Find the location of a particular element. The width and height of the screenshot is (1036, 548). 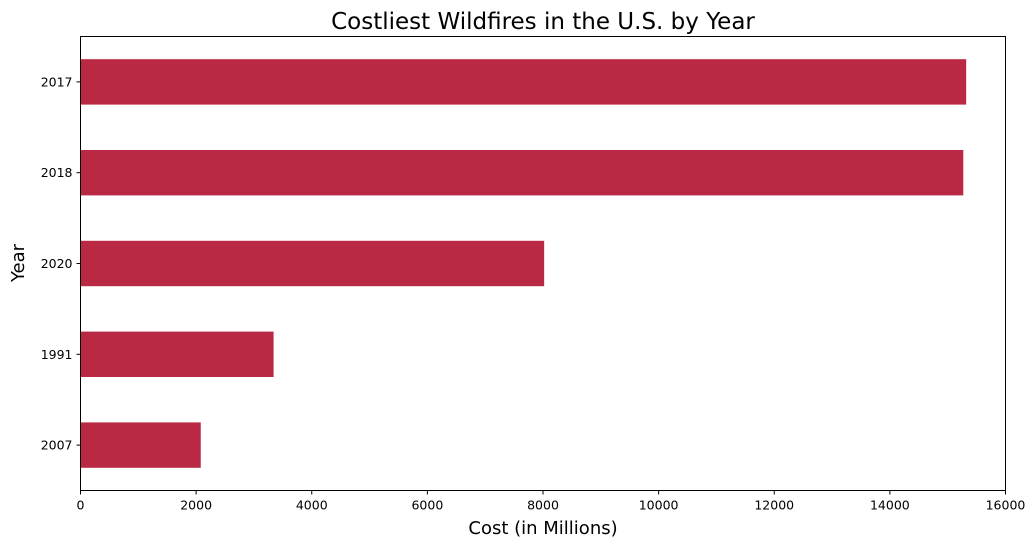

y-tick-label-2018: 2018 is located at coordinates (57, 172).